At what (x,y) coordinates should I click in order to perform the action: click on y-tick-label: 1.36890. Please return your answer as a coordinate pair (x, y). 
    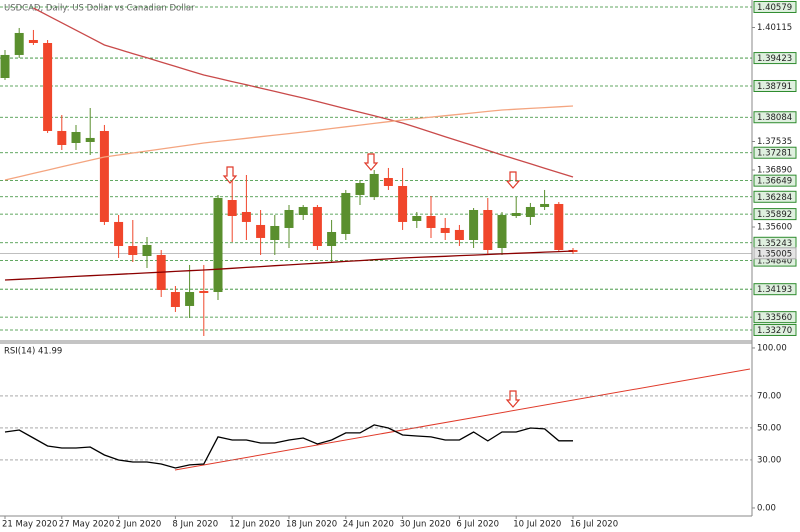
    Looking at the image, I should click on (774, 171).